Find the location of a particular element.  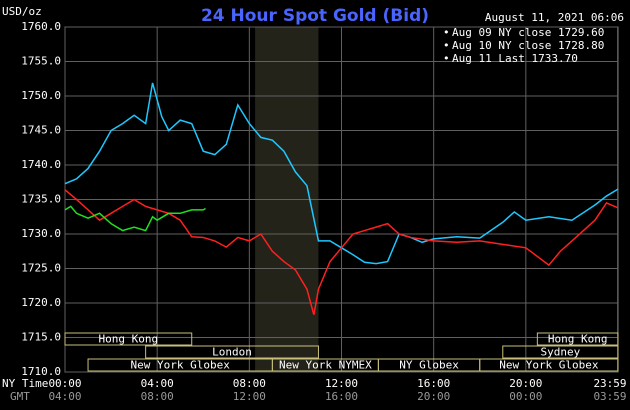

session-label: London is located at coordinates (232, 352).